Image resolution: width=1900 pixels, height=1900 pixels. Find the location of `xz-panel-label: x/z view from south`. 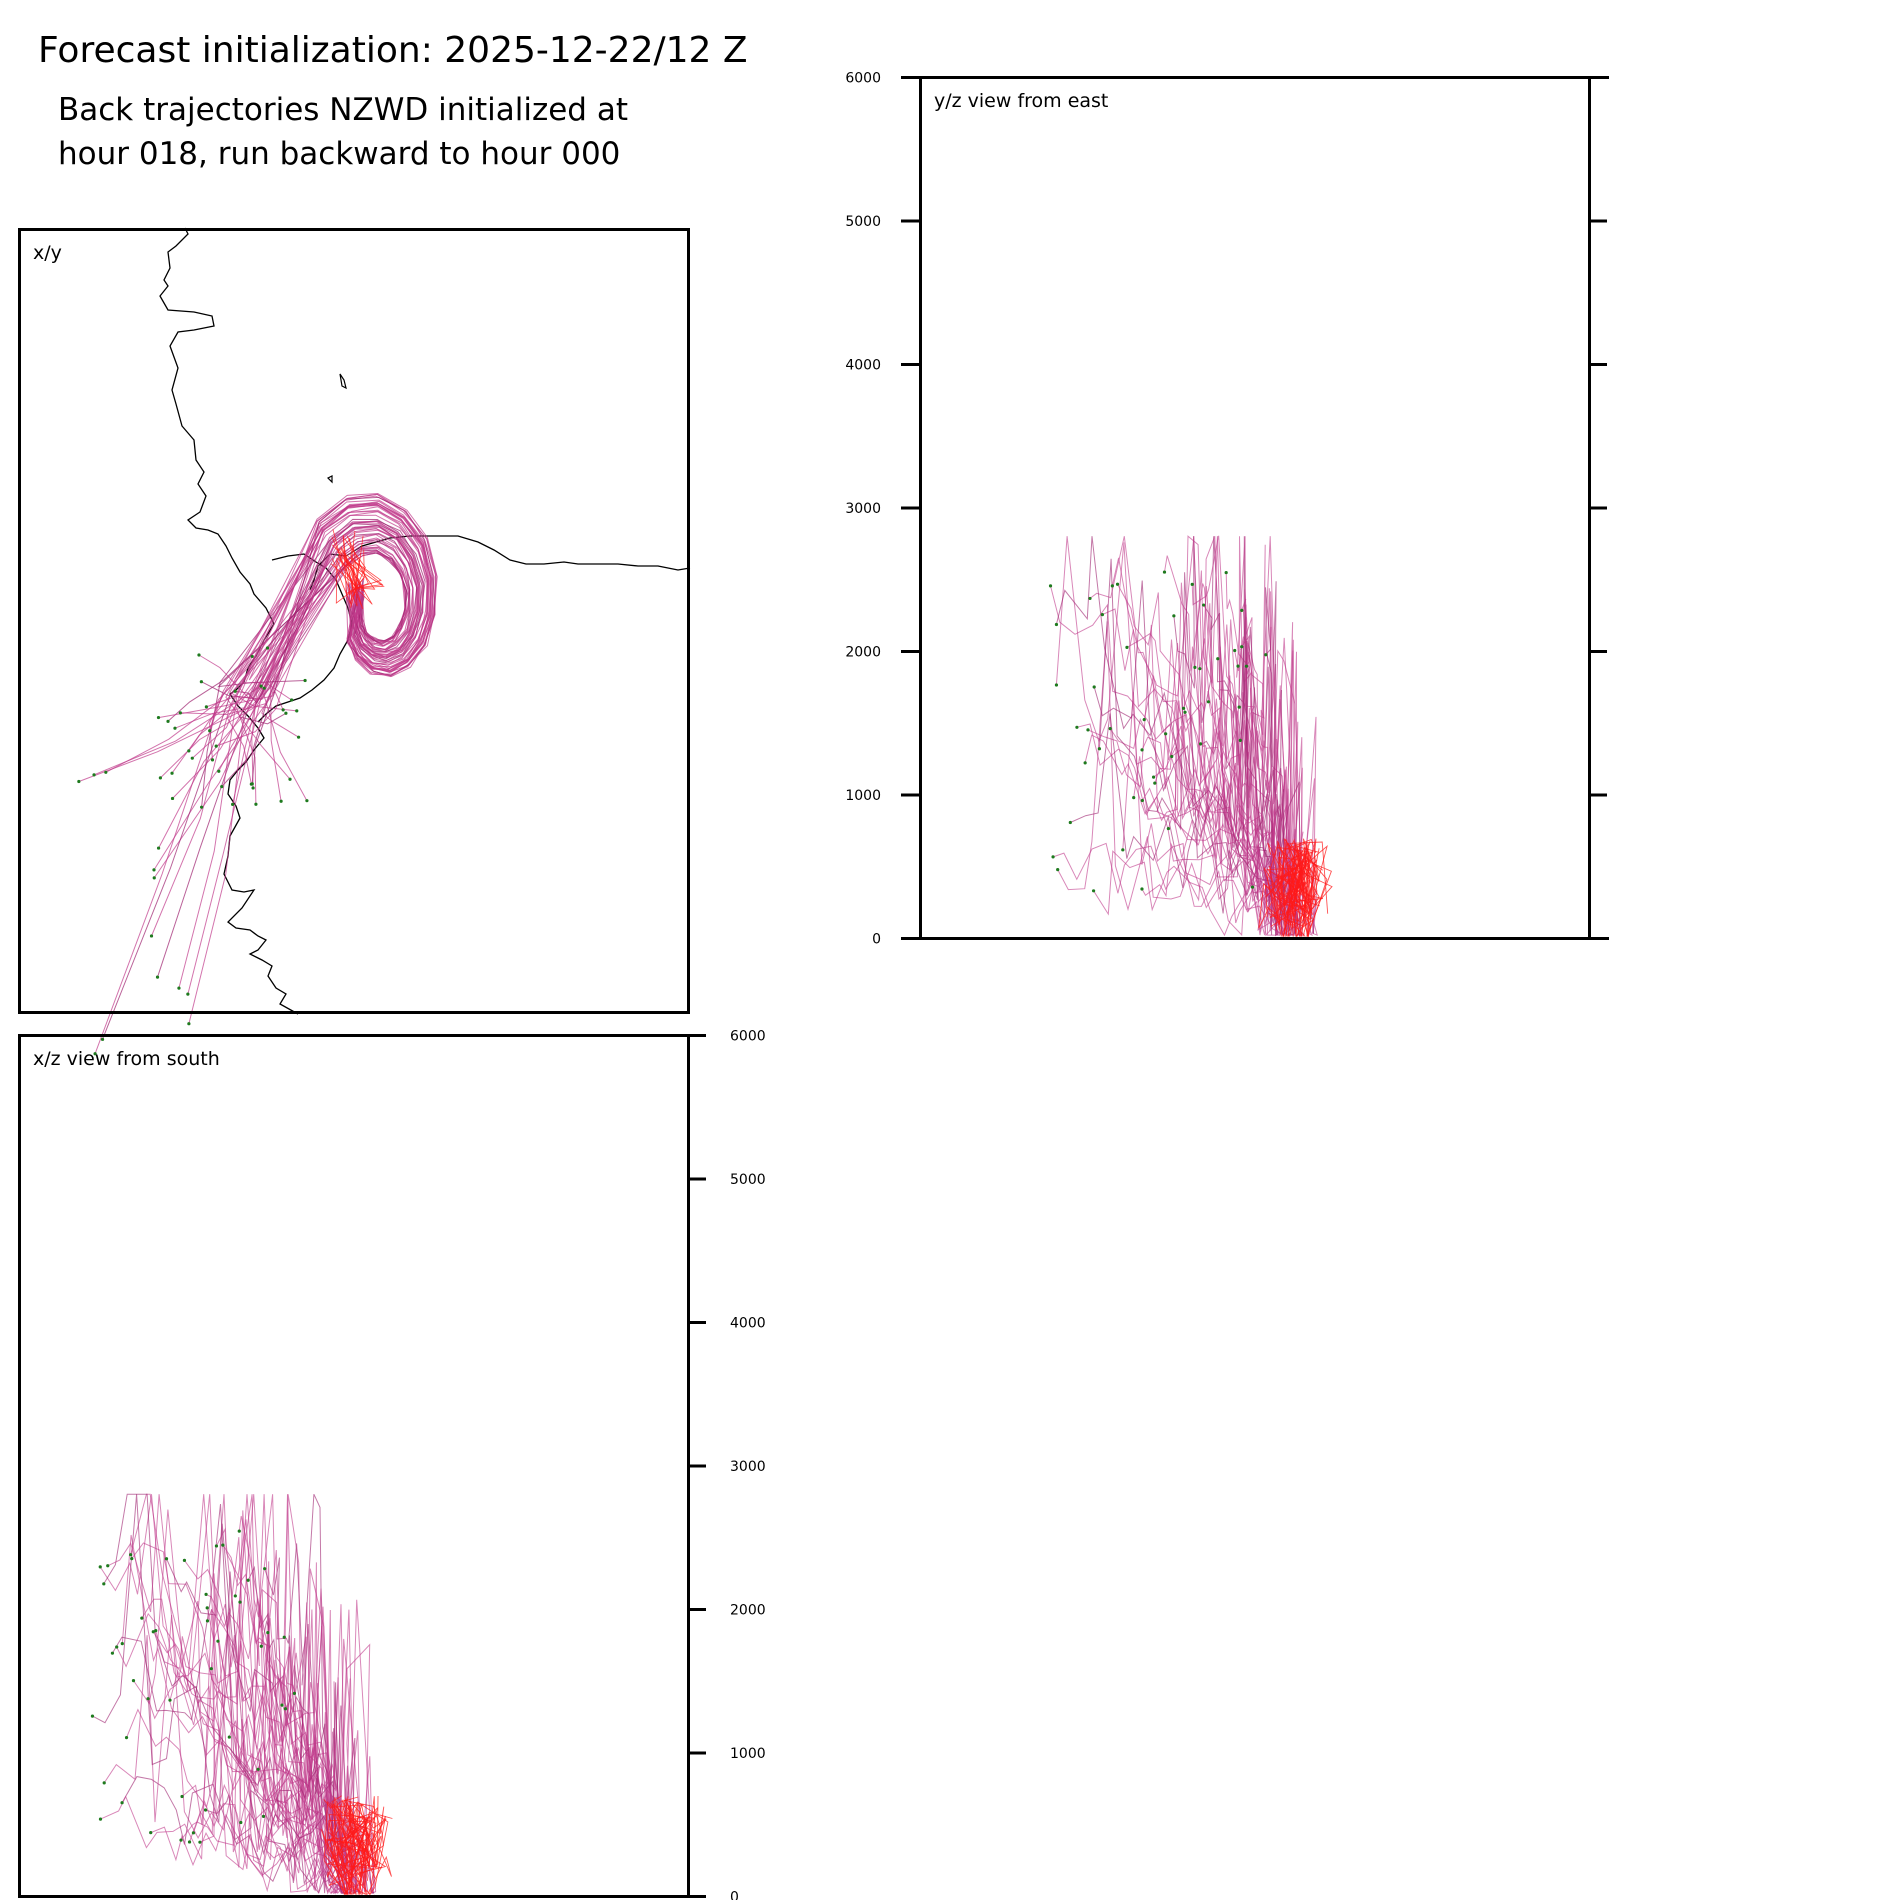

xz-panel-label: x/z view from south is located at coordinates (126, 1059).